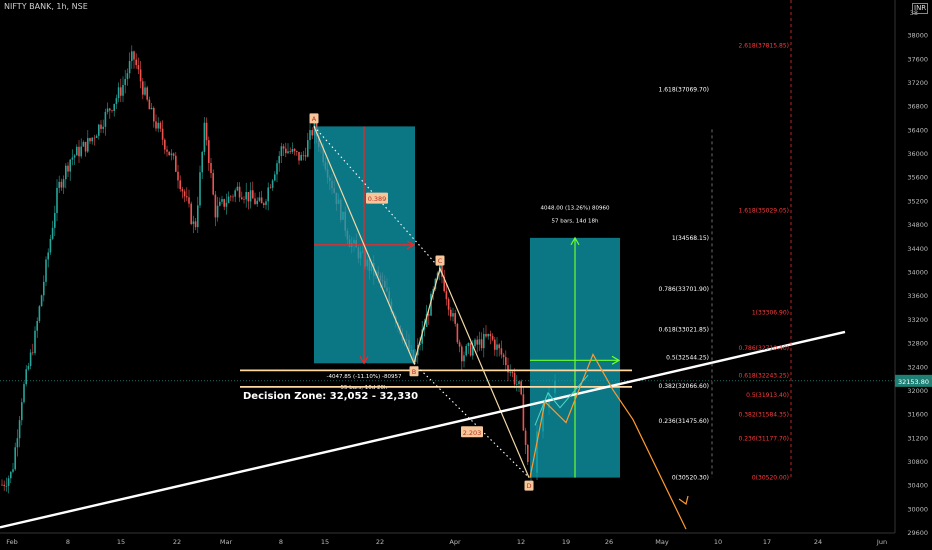 Image resolution: width=932 pixels, height=550 pixels. I want to click on ratio-badge, so click(377, 198).